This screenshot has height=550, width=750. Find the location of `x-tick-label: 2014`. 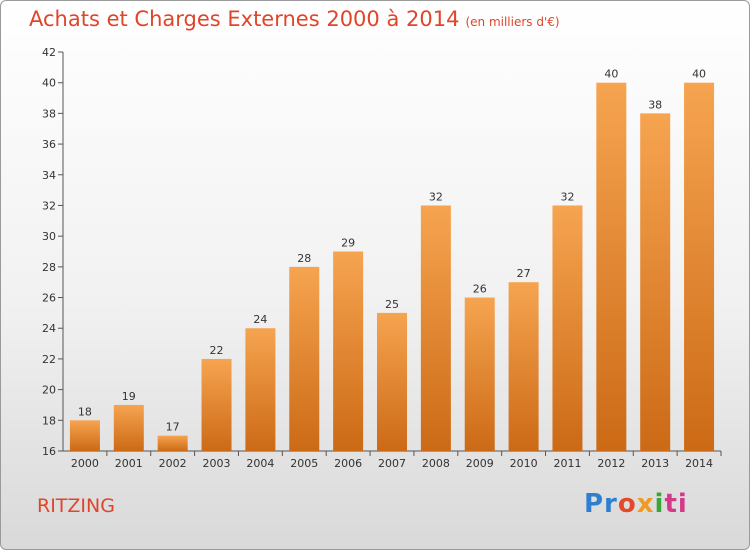

x-tick-label: 2014 is located at coordinates (699, 463).